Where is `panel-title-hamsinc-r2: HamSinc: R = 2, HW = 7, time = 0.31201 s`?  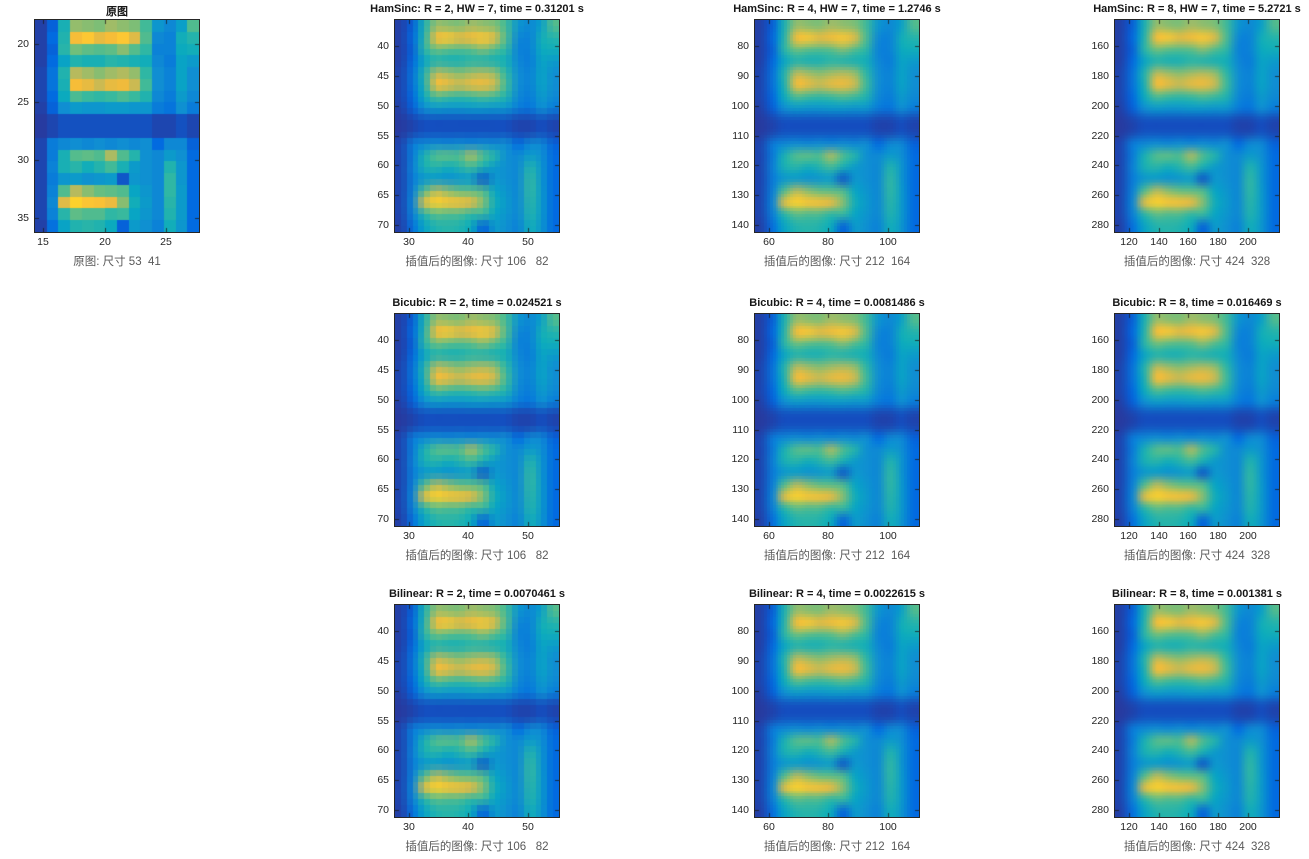
panel-title-hamsinc-r2: HamSinc: R = 2, HW = 7, time = 0.31201 s is located at coordinates (477, 9).